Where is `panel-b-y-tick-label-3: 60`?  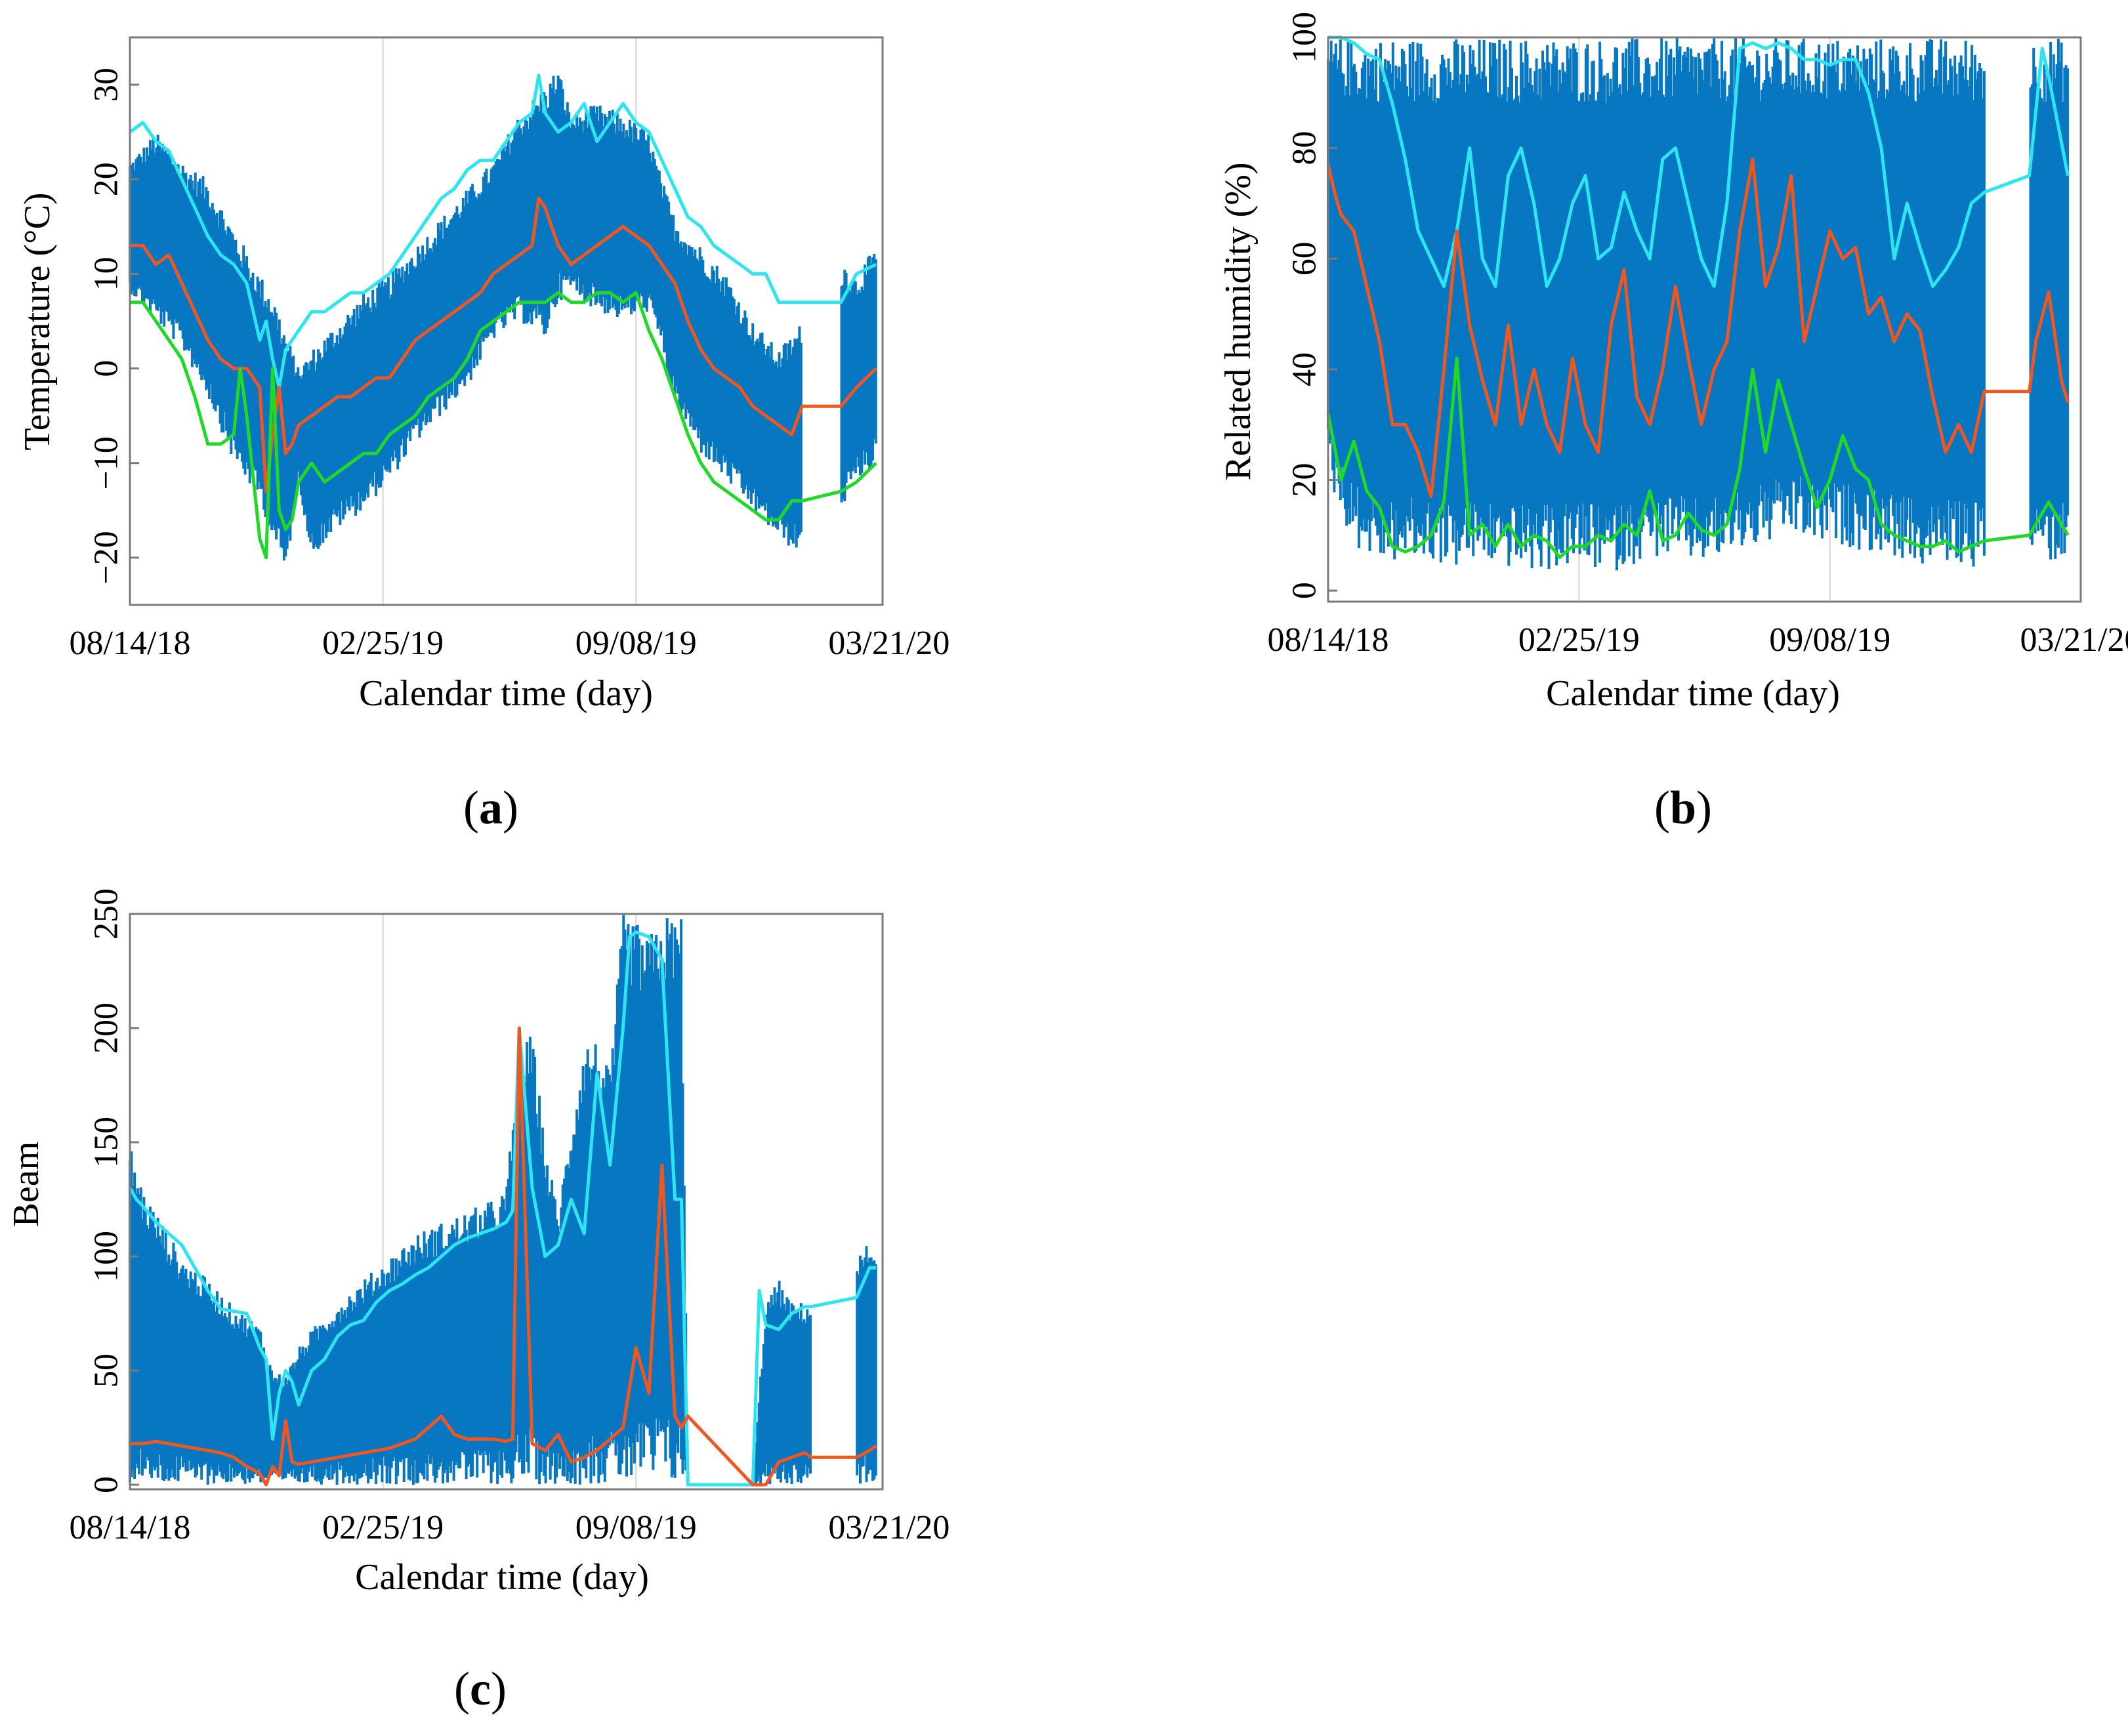 panel-b-y-tick-label-3: 60 is located at coordinates (1305, 258).